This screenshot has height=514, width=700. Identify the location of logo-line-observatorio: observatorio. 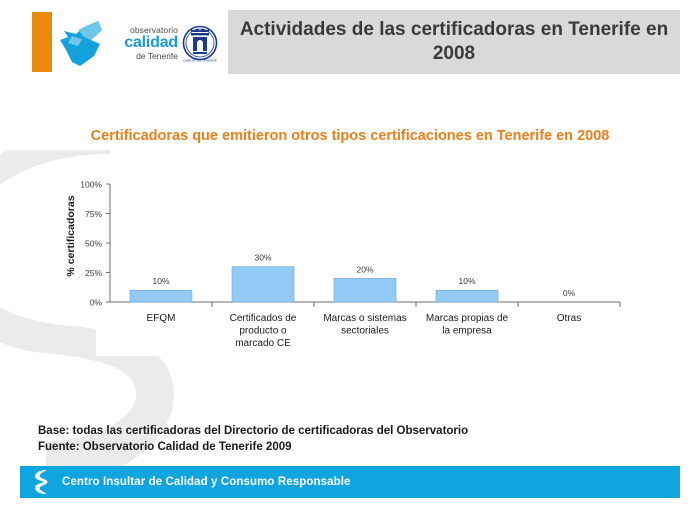
(154, 29).